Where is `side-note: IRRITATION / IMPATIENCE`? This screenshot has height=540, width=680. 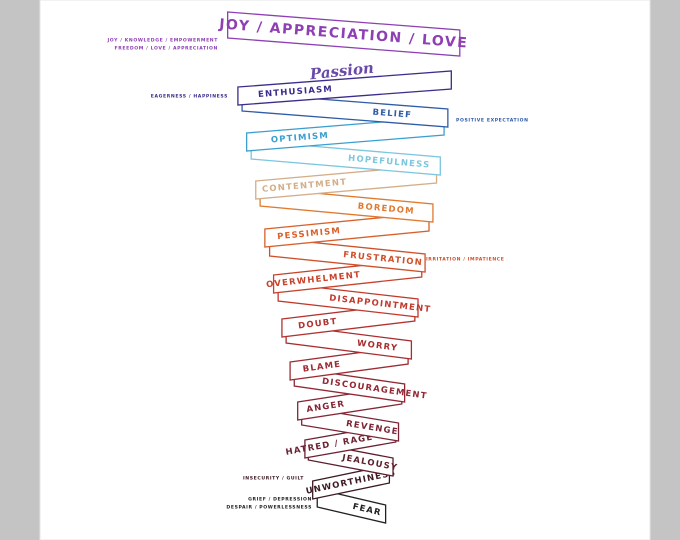 side-note: IRRITATION / IMPATIENCE is located at coordinates (465, 260).